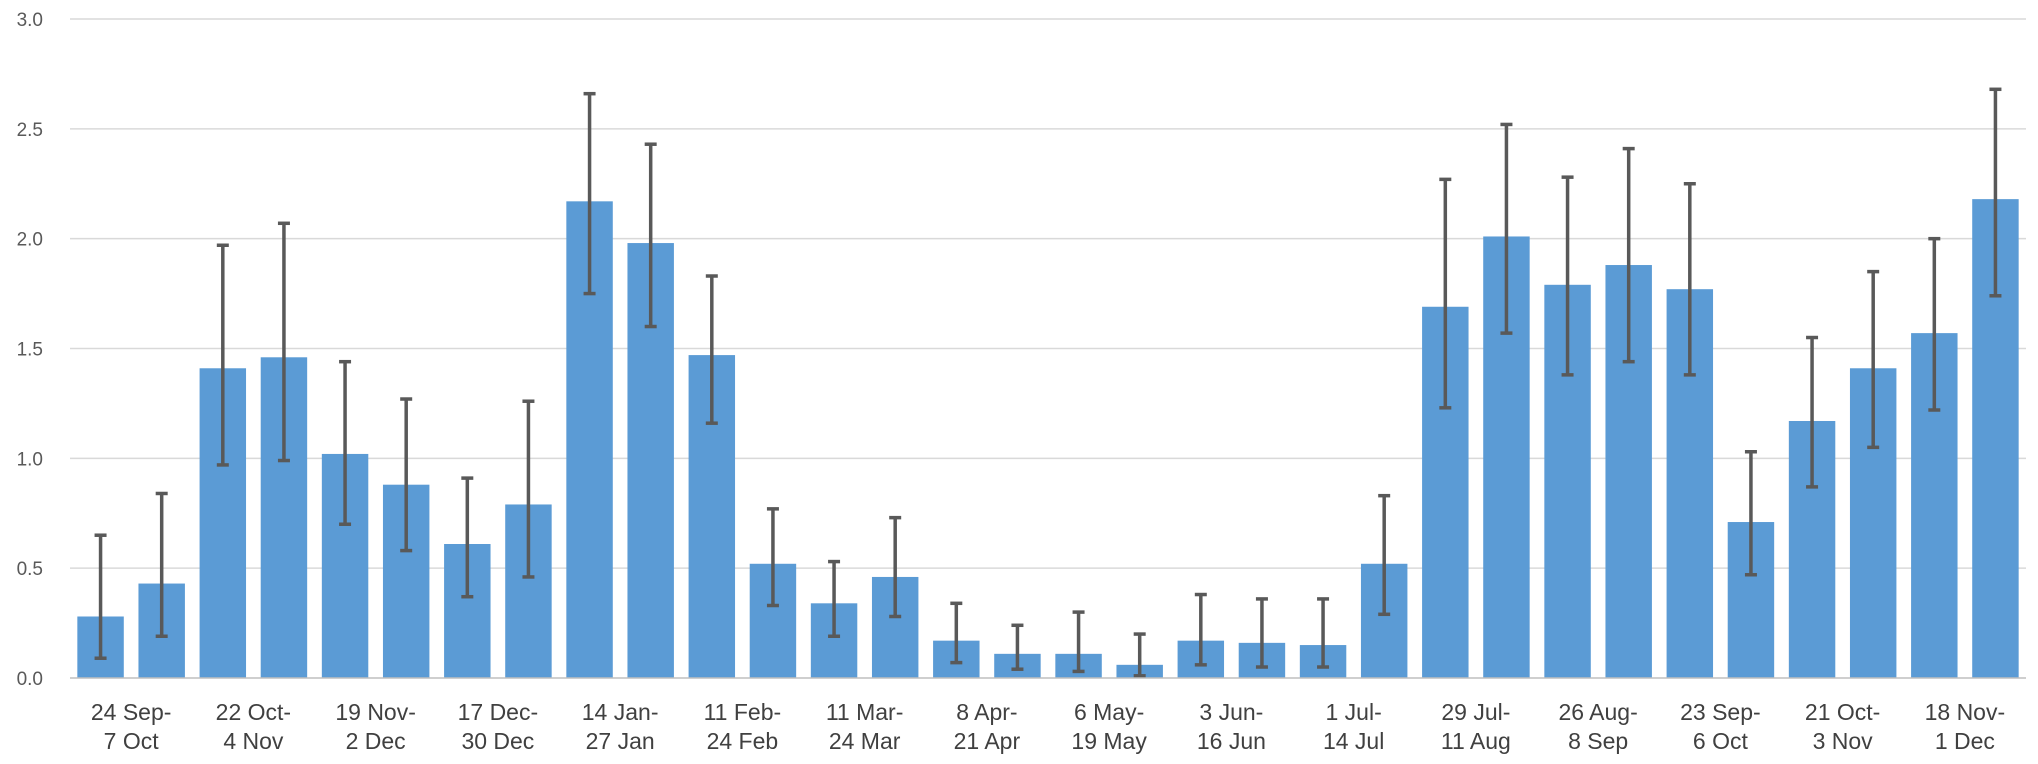 The image size is (2038, 764). I want to click on y-tick-label: 0.0, so click(30, 679).